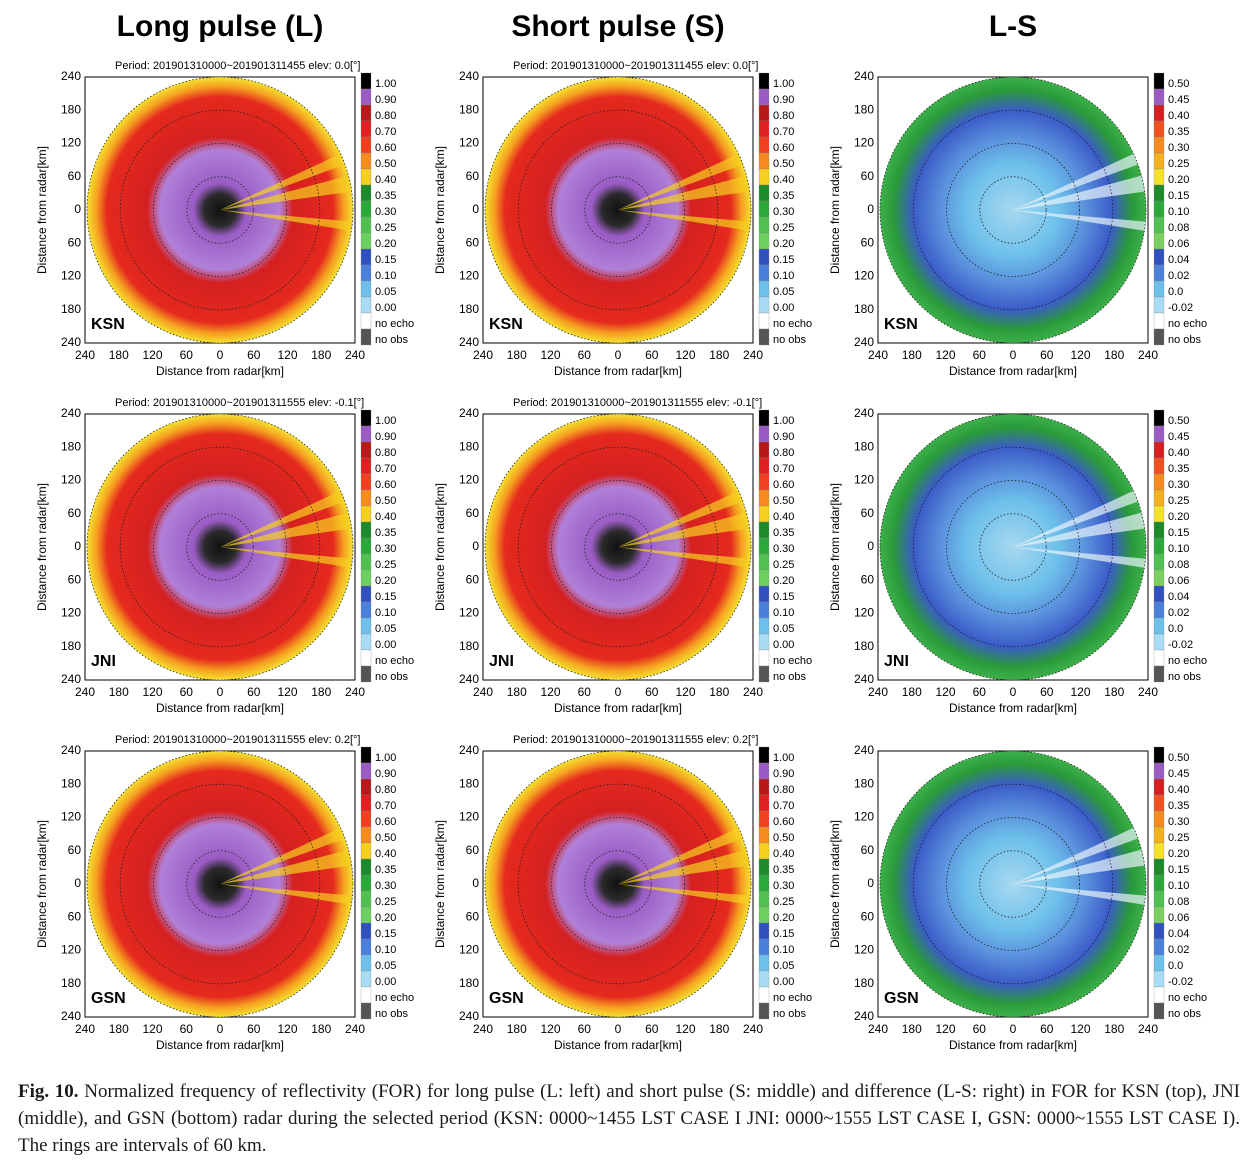  I want to click on colorbar-label: 0.0, so click(1175, 629).